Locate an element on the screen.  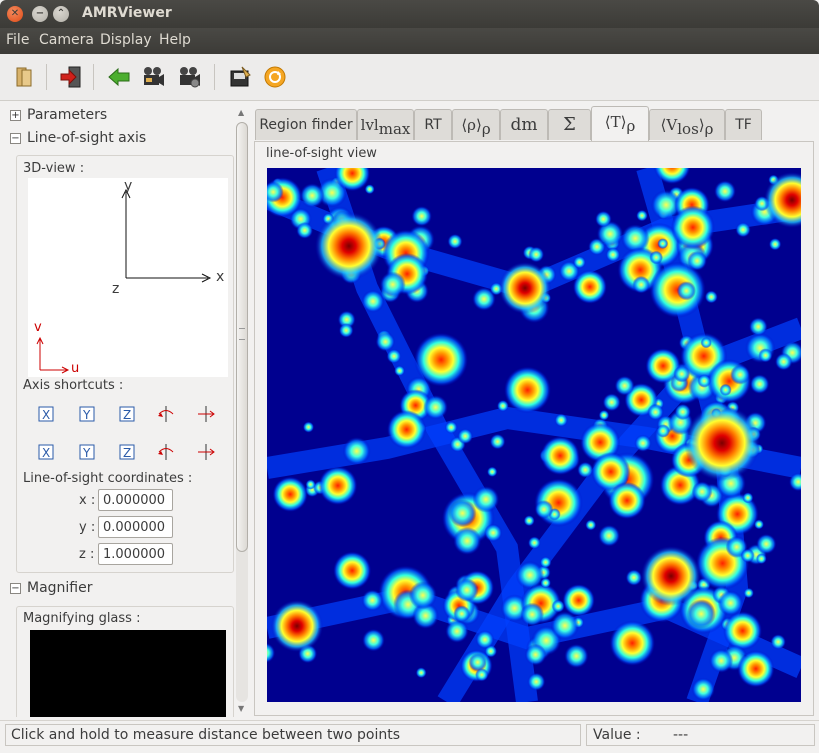
window-title: AMRViewer is located at coordinates (127, 13).